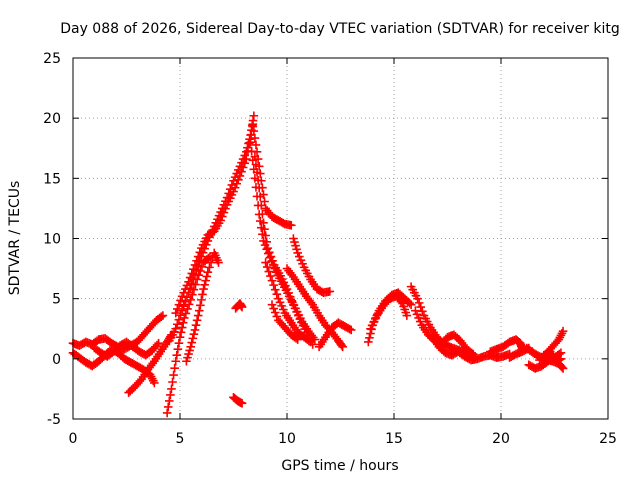  Describe the element at coordinates (52, 119) in the screenshot. I see `y-tick-label: 20` at that location.